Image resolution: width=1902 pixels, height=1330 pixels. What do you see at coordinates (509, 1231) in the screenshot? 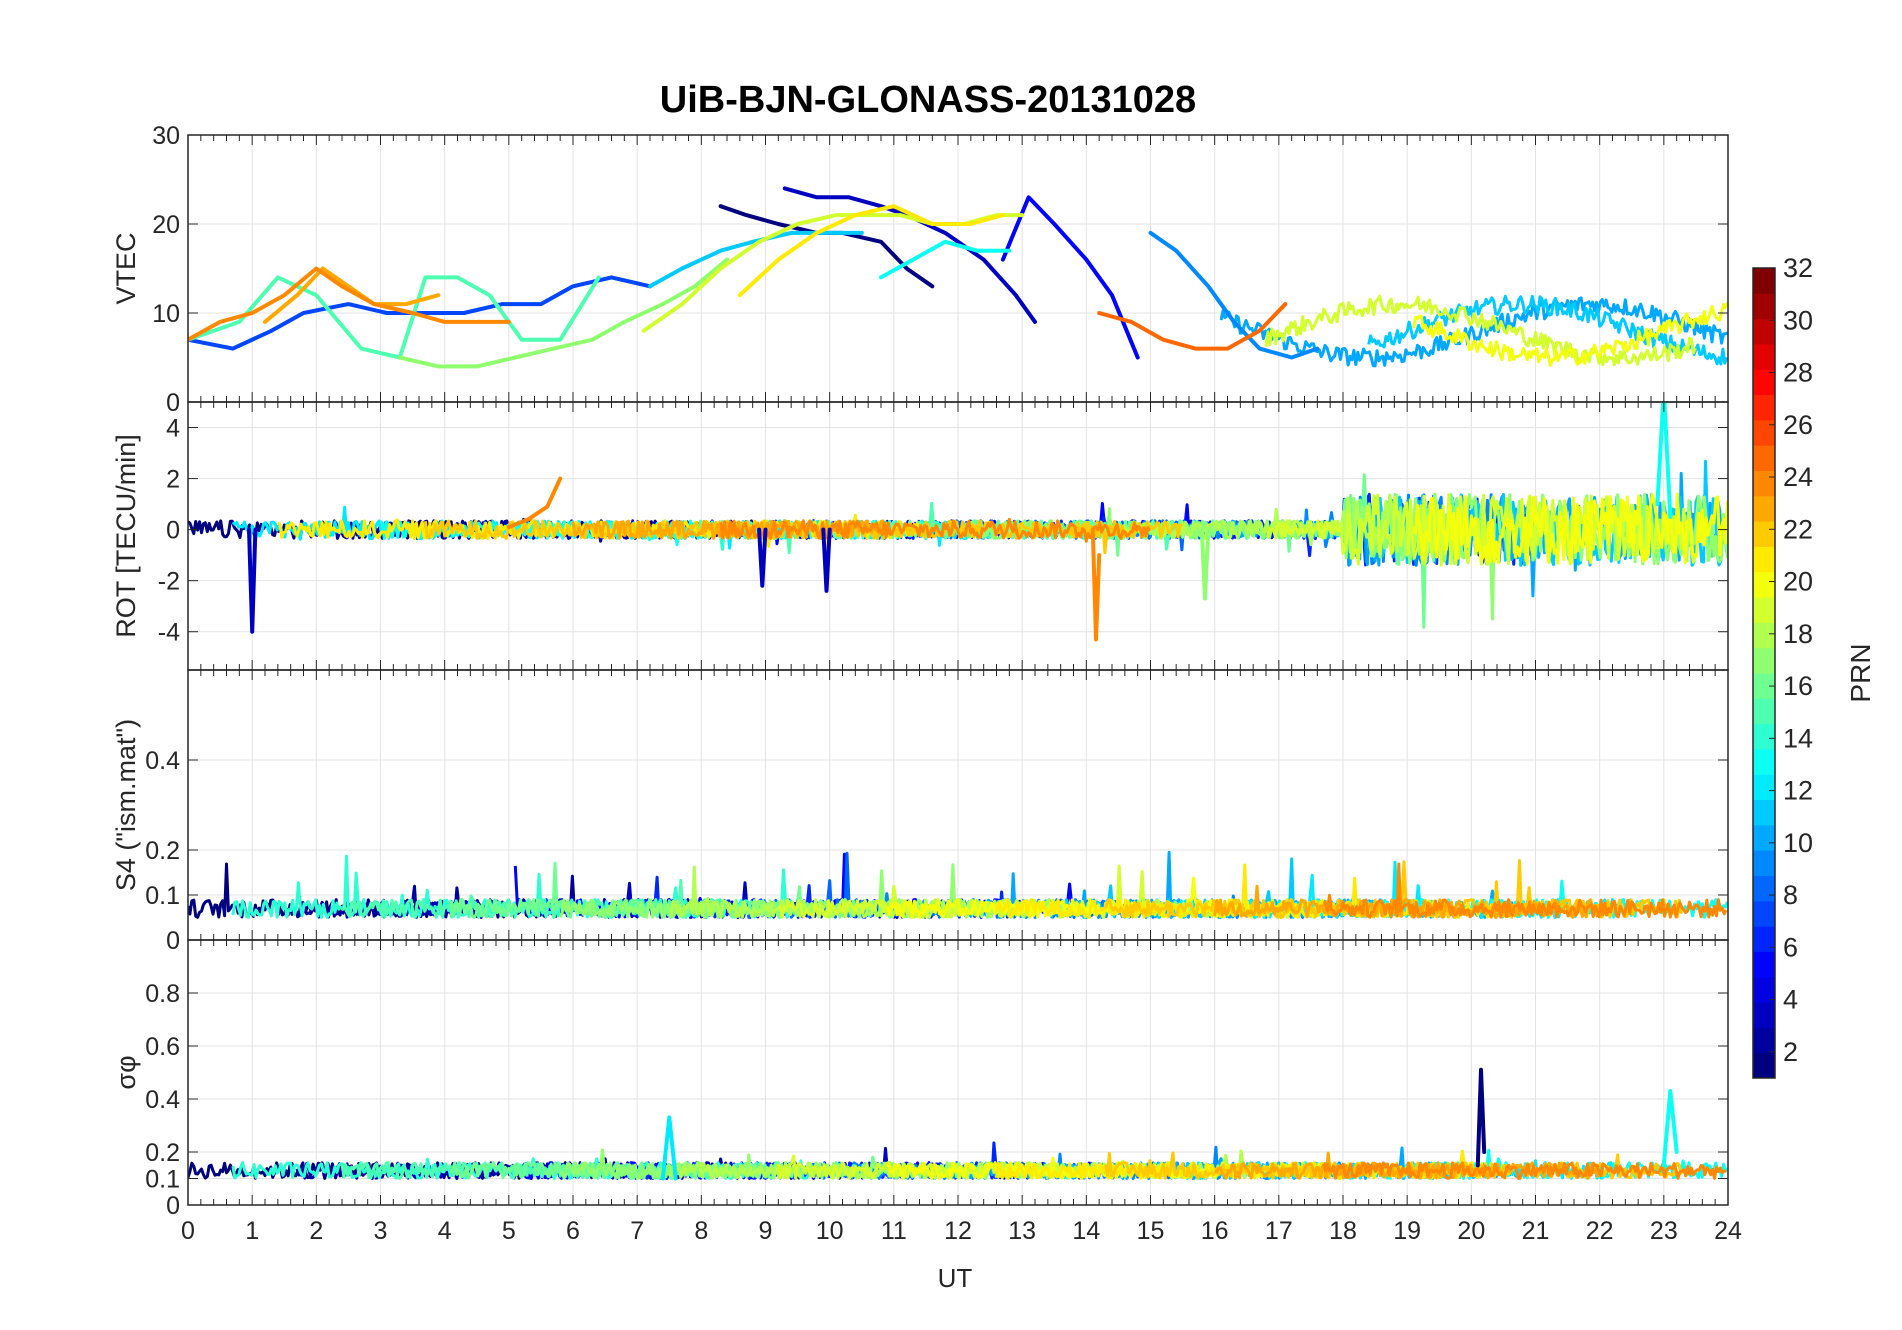
I see `x-tick-label: 5` at bounding box center [509, 1231].